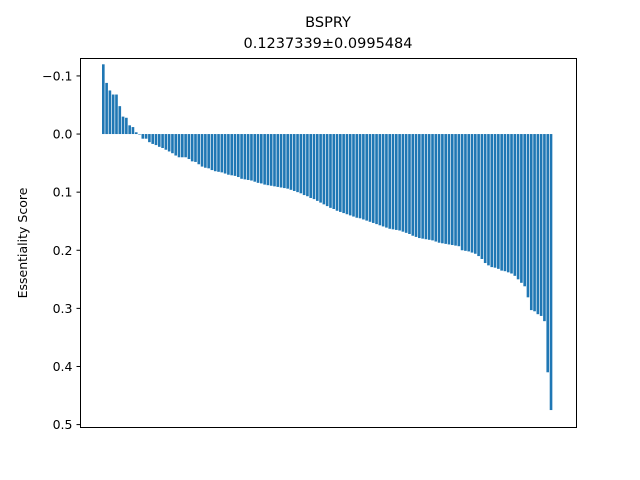 Image resolution: width=640 pixels, height=480 pixels. Describe the element at coordinates (63, 308) in the screenshot. I see `y-tick-label: 0.3` at that location.